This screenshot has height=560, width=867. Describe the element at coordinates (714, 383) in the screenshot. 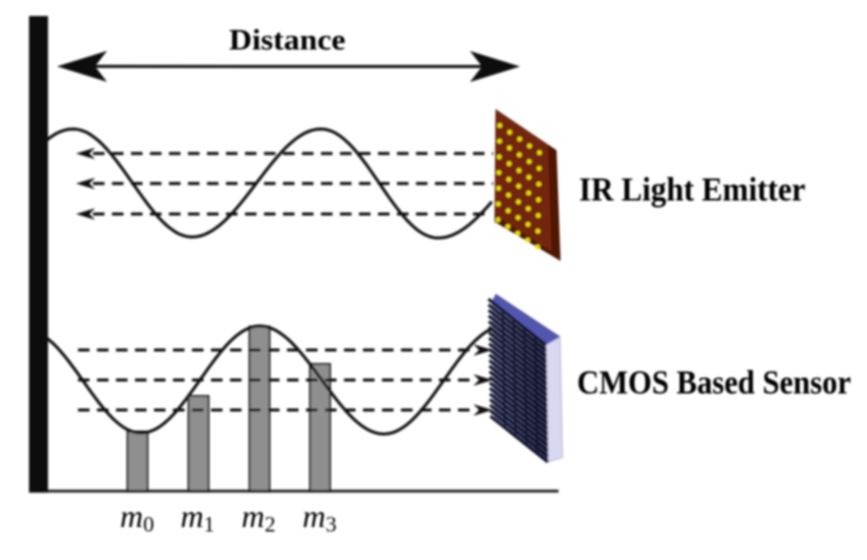

I see `svg-text: CMOS Based Sensor` at that location.